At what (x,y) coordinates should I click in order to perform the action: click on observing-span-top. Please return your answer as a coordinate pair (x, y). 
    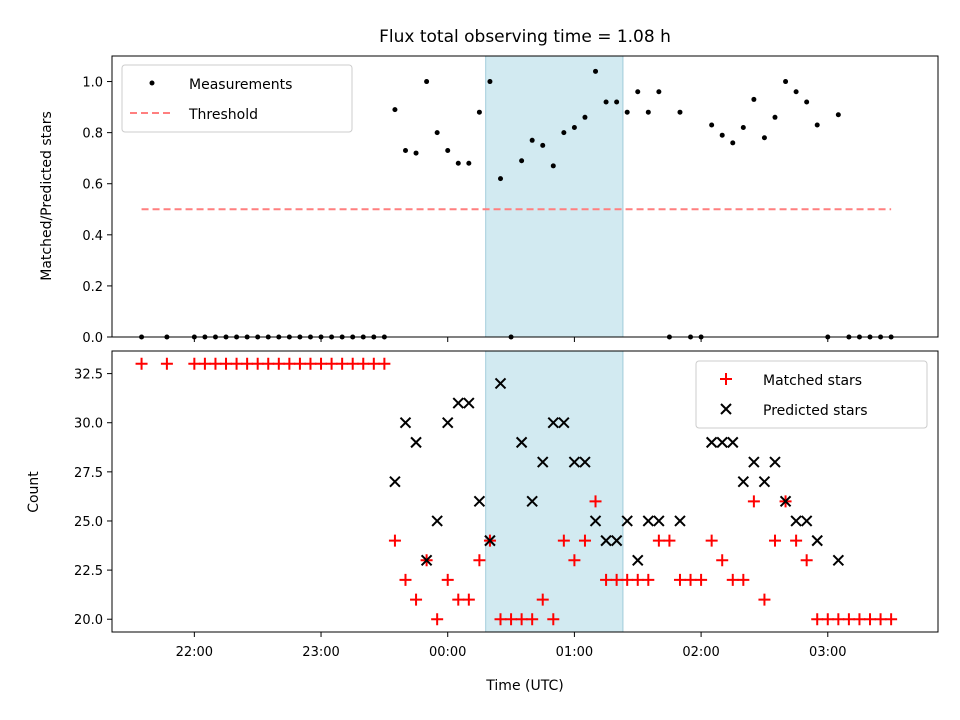
    Looking at the image, I should click on (554, 196).